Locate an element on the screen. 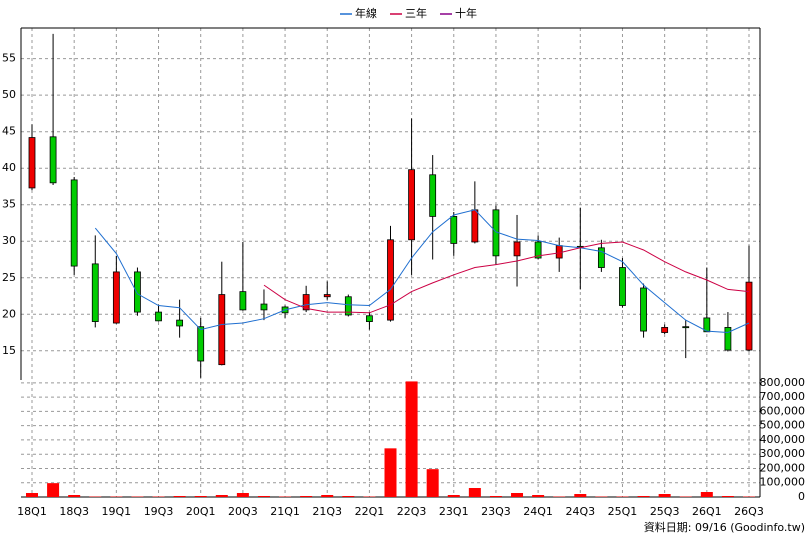  x-tick-label: 19Q3 is located at coordinates (159, 511).